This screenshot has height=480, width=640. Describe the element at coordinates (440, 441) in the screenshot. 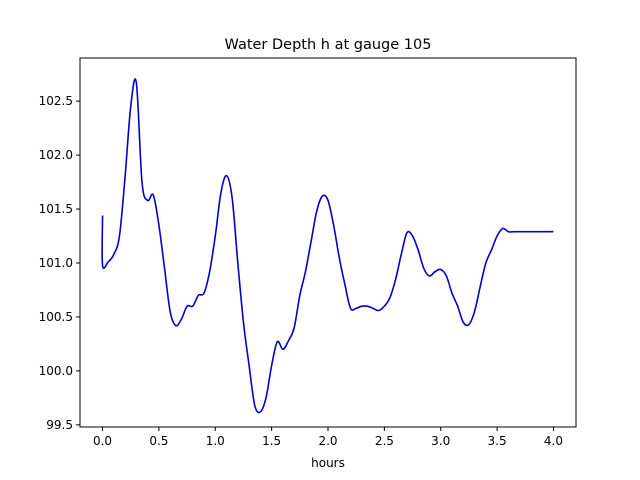

I see `x-tick-label: 3.0` at that location.